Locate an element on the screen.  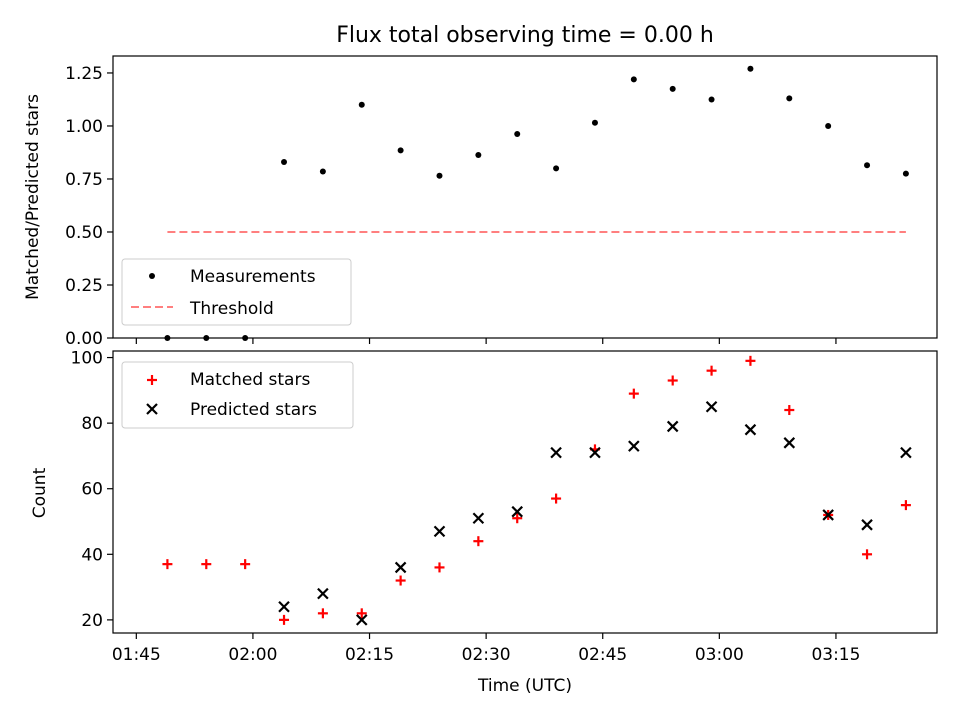
top-ytick-label: 0.50 is located at coordinates (84, 233).